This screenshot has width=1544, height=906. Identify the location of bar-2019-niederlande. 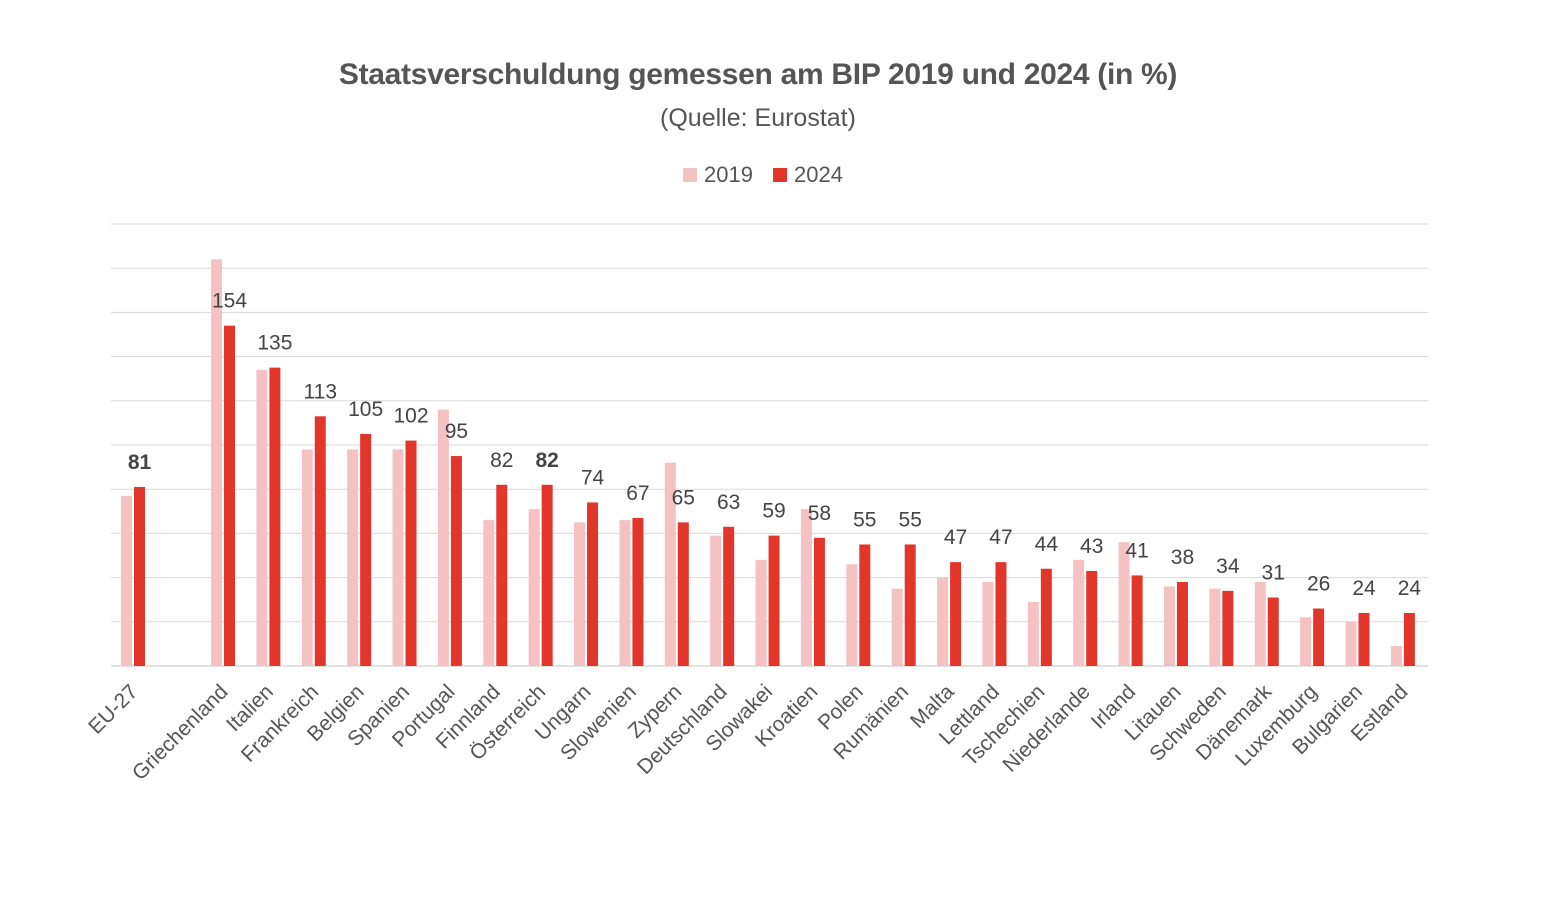
(1079, 612).